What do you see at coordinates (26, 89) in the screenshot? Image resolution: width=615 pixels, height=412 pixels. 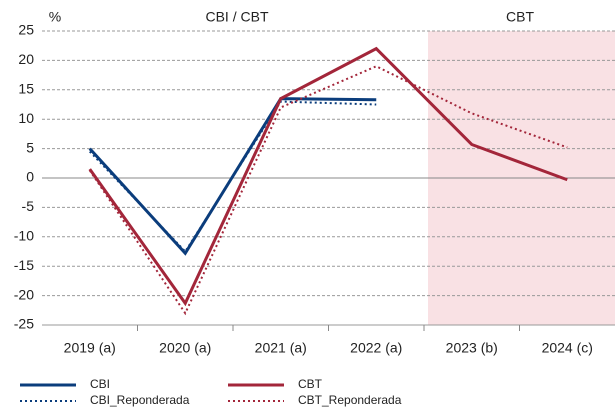 I see `y-tick-label: 15` at bounding box center [26, 89].